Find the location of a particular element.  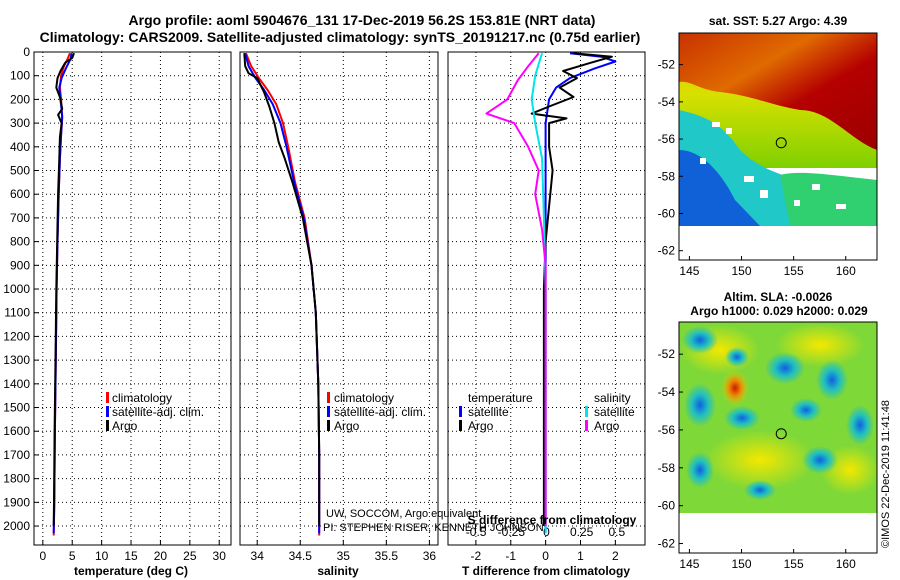

series-line-temperature-satellite is located at coordinates (580, 293).